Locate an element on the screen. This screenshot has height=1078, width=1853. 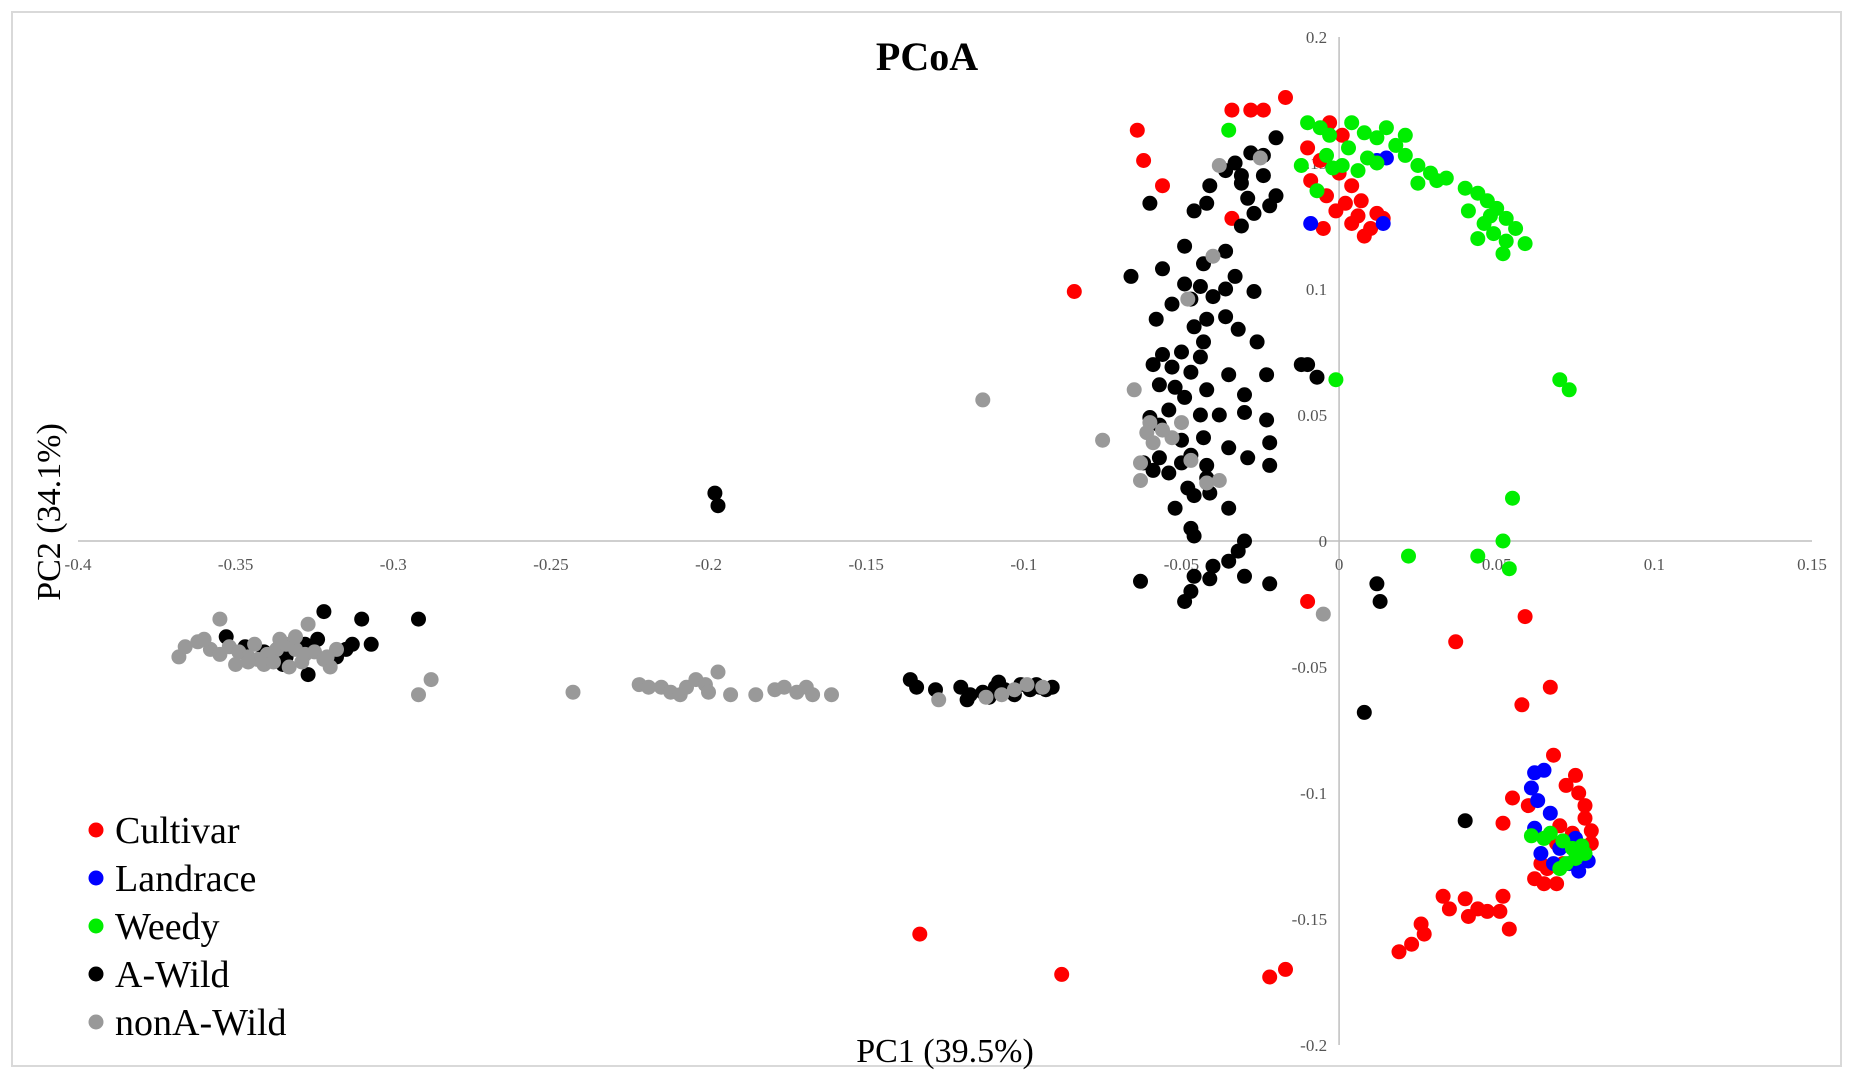
y-tick-label: -0.15 is located at coordinates (1309, 919).